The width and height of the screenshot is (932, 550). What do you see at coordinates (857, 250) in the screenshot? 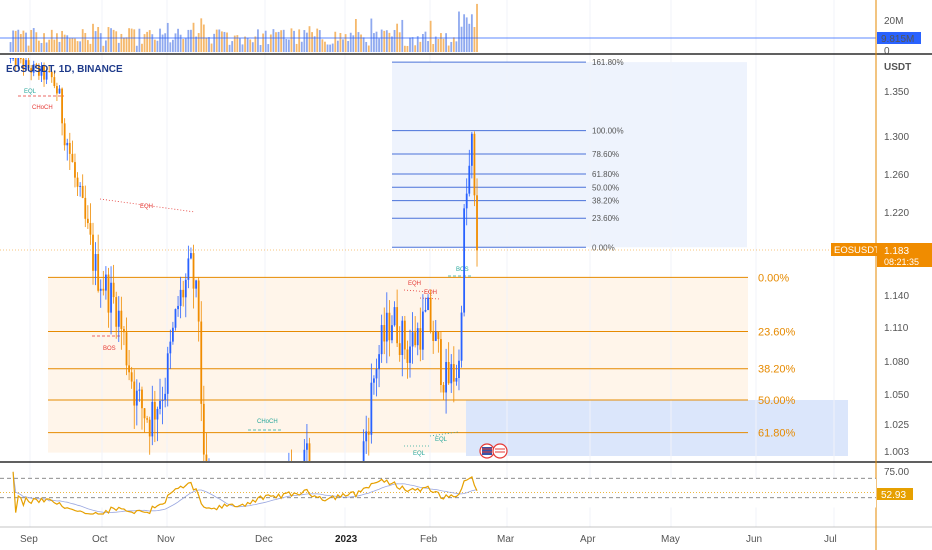
I see `ticker-label: EOSUSDT` at bounding box center [857, 250].